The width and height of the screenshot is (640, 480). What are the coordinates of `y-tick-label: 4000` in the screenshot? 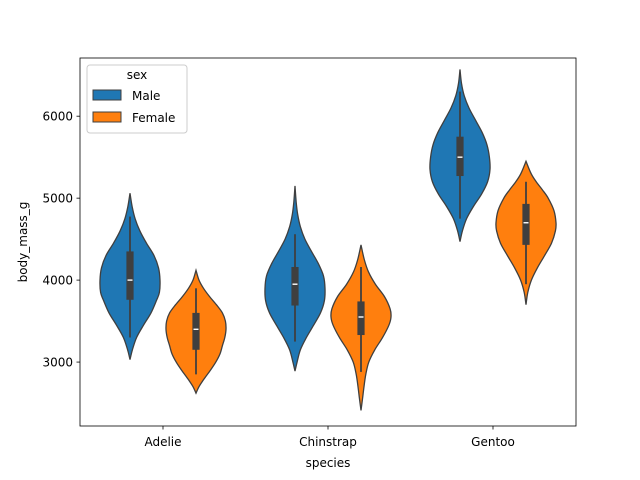 It's located at (57, 281).